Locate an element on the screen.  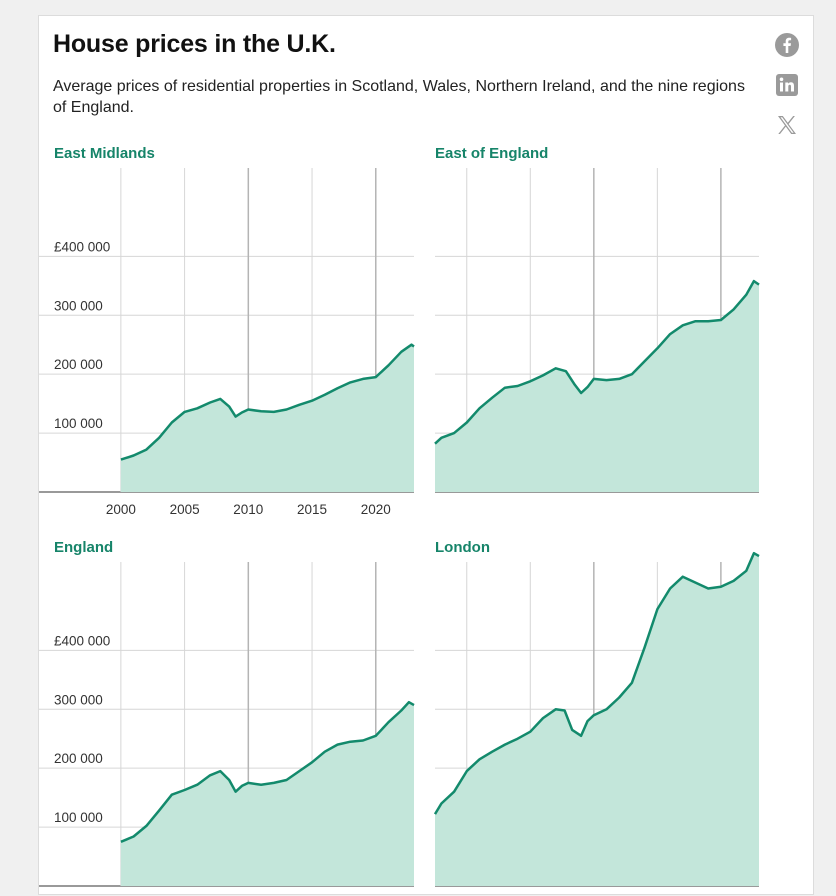
x-tick-label: 2000 is located at coordinates (121, 509).